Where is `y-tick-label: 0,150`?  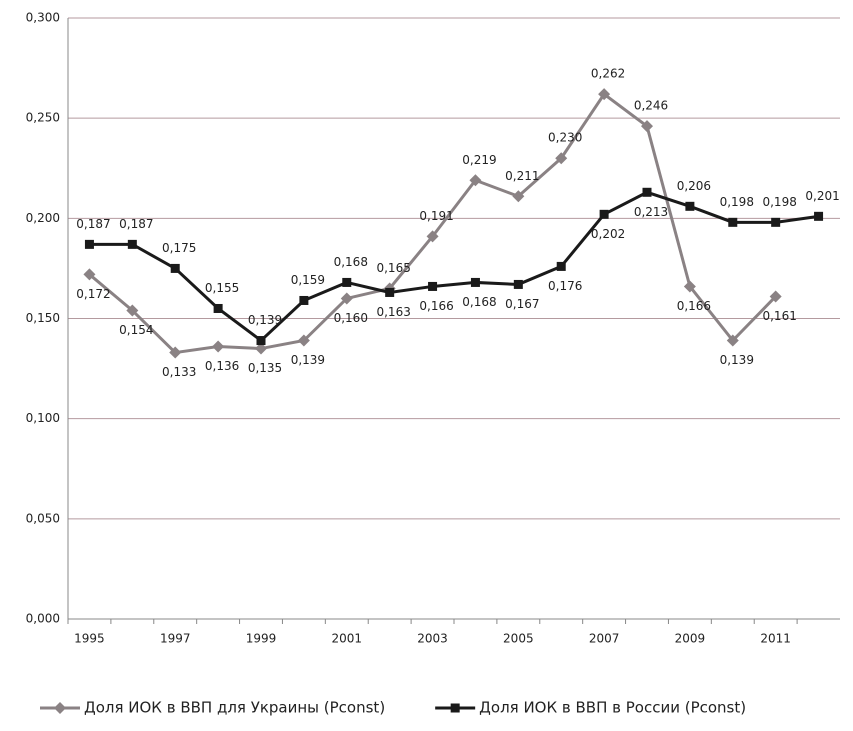 y-tick-label: 0,150 is located at coordinates (43, 318).